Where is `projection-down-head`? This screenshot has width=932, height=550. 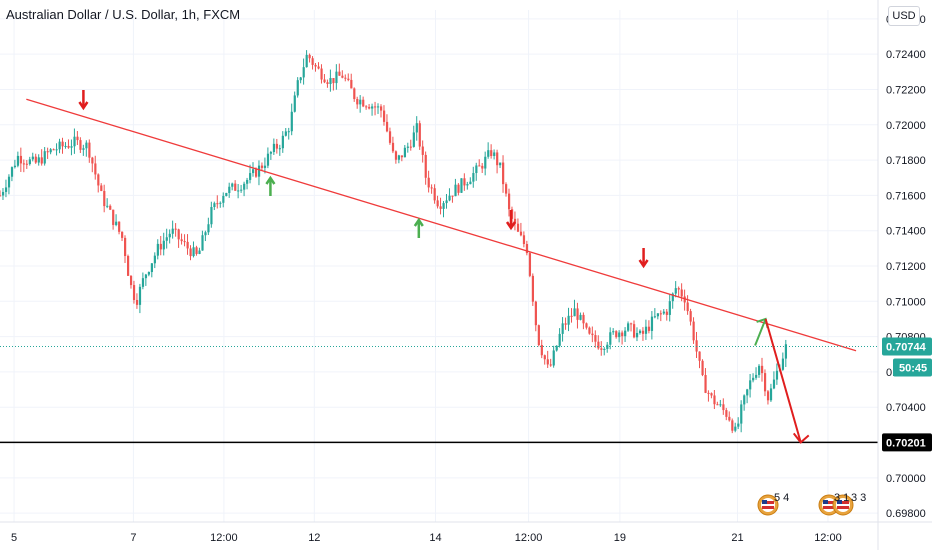 projection-down-head is located at coordinates (801, 438).